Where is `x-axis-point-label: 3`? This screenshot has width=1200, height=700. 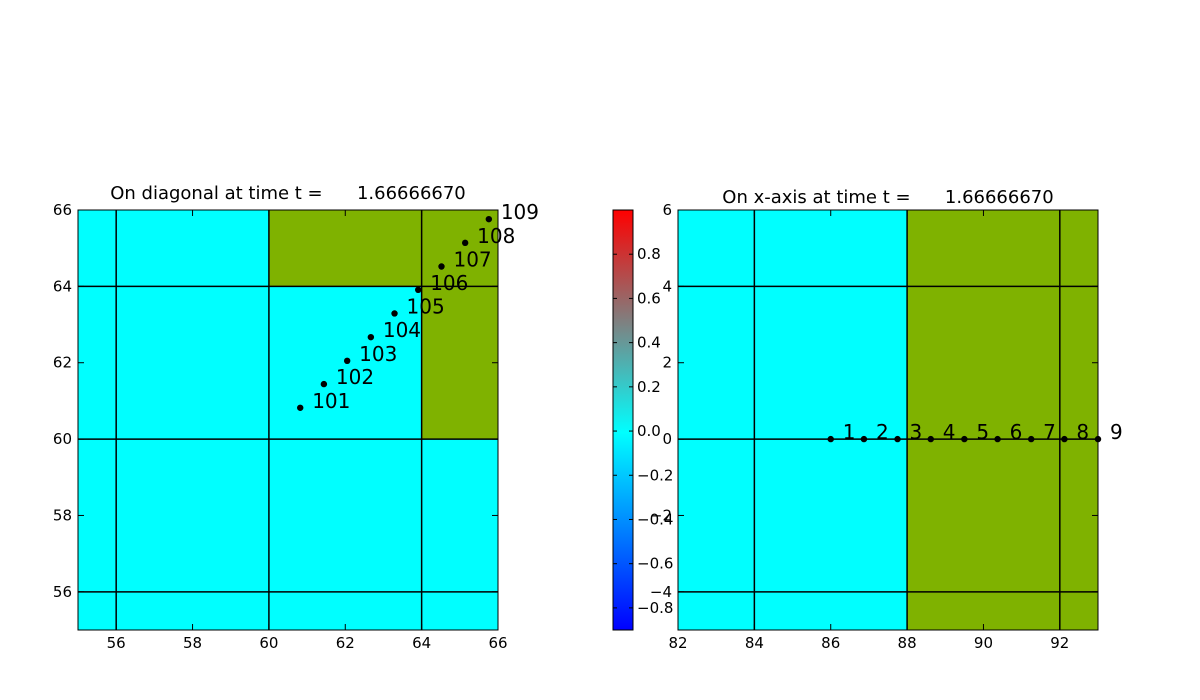 x-axis-point-label: 3 is located at coordinates (916, 432).